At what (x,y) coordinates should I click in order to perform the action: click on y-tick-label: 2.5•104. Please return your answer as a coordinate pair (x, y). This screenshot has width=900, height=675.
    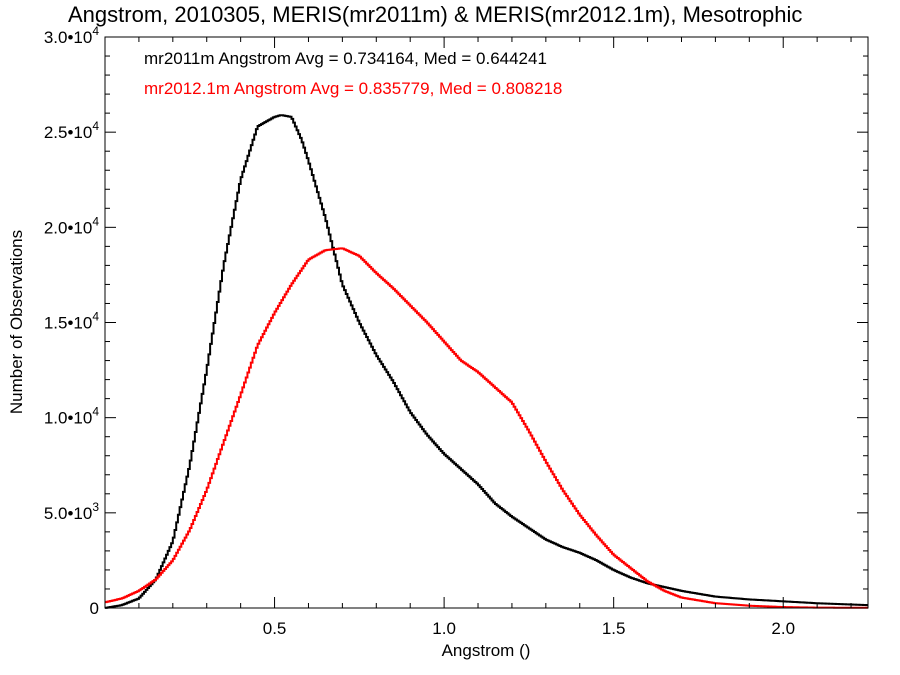
    Looking at the image, I should click on (72, 130).